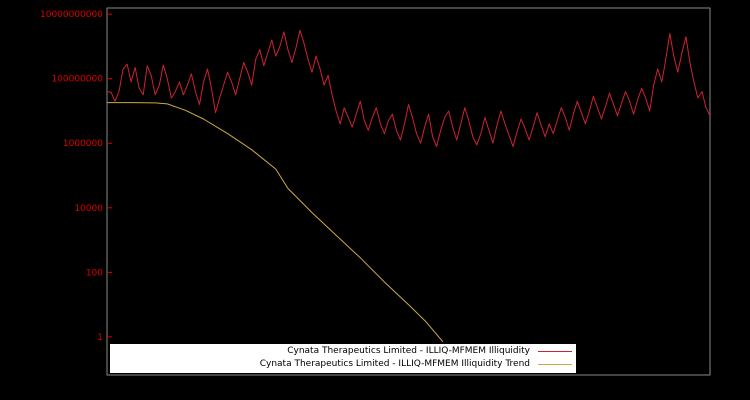 This screenshot has width=750, height=400. What do you see at coordinates (88, 209) in the screenshot?
I see `y-axis-tick-label: 10000` at bounding box center [88, 209].